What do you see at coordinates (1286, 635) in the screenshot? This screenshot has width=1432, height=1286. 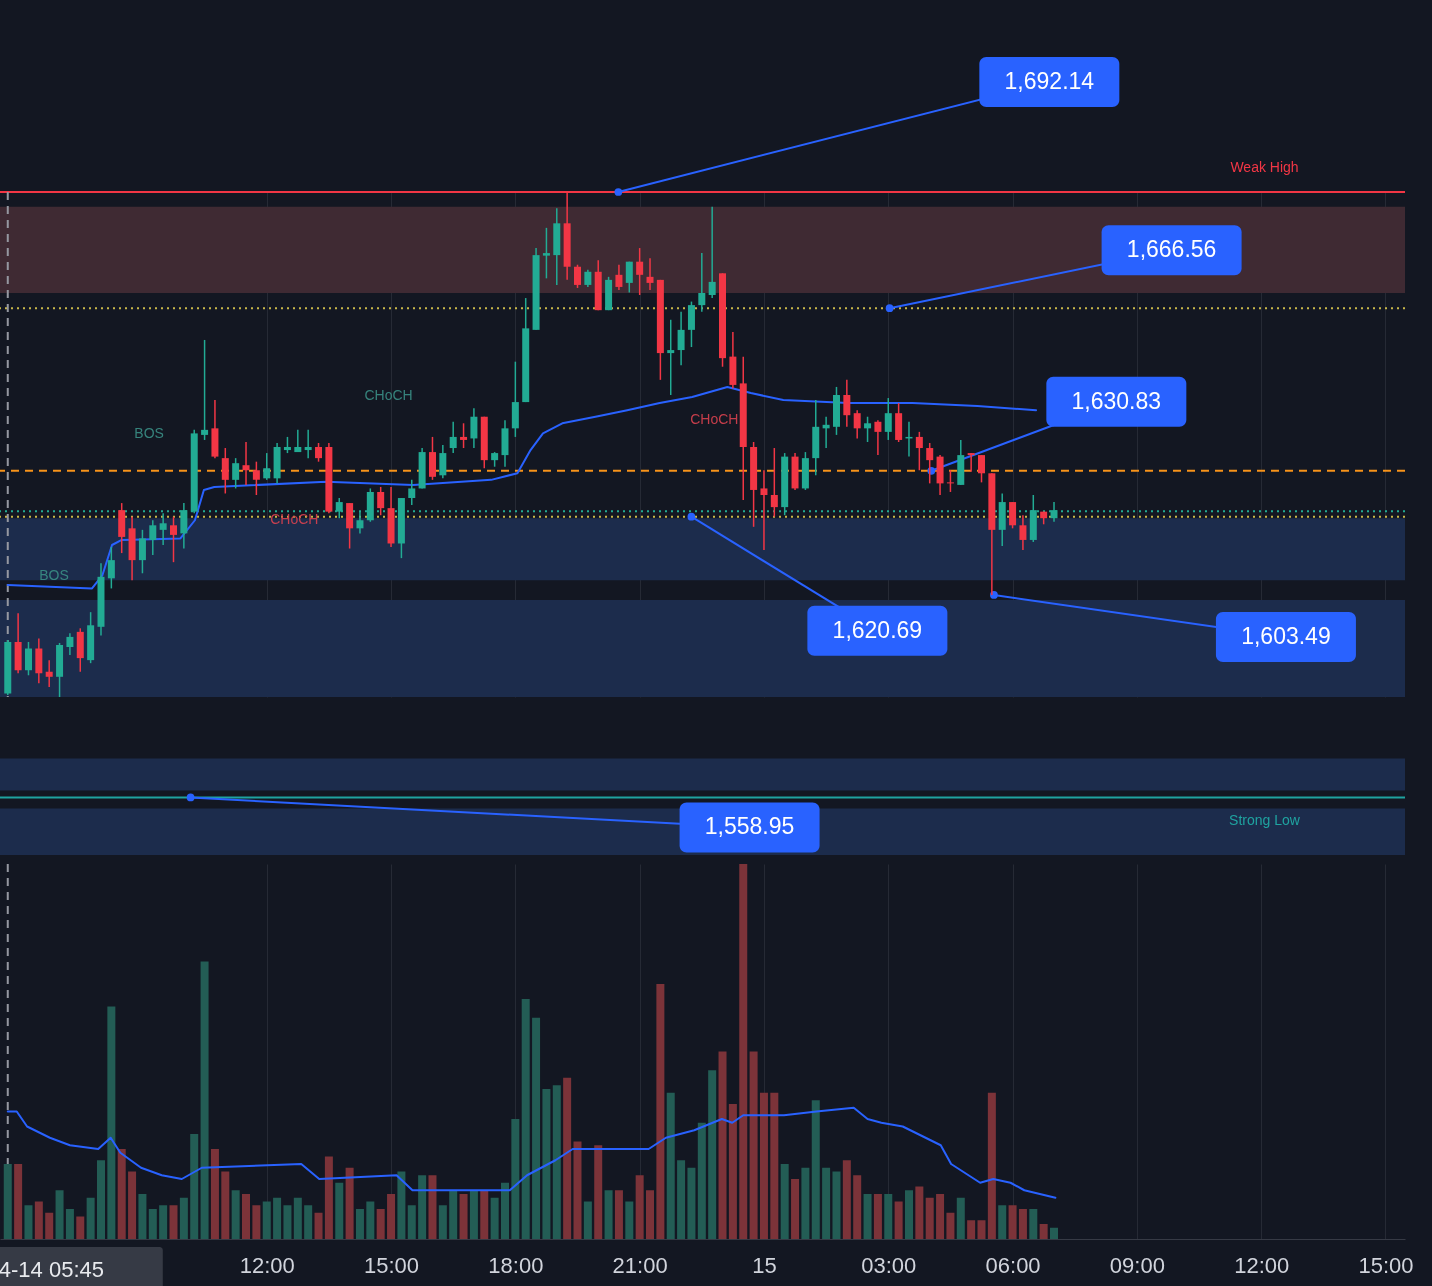 I see `annotation: 1,603.49` at bounding box center [1286, 635].